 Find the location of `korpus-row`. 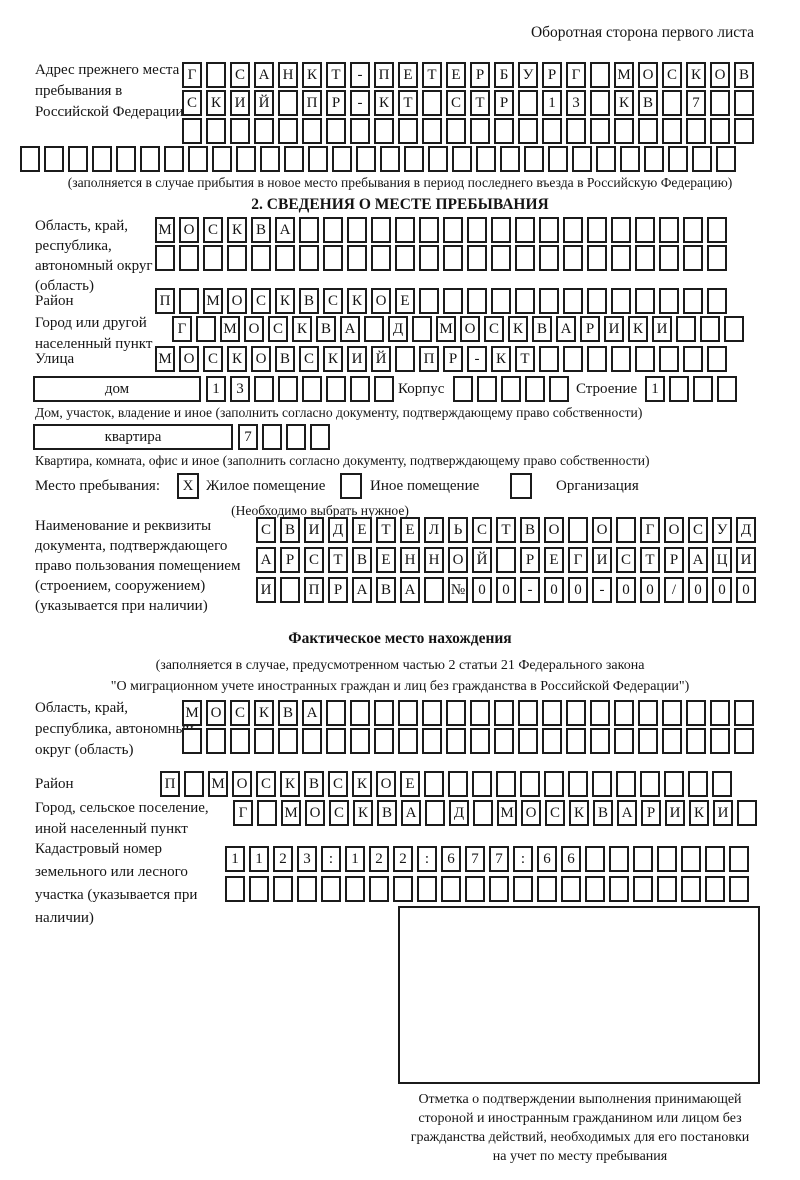

korpus-row is located at coordinates (511, 389).